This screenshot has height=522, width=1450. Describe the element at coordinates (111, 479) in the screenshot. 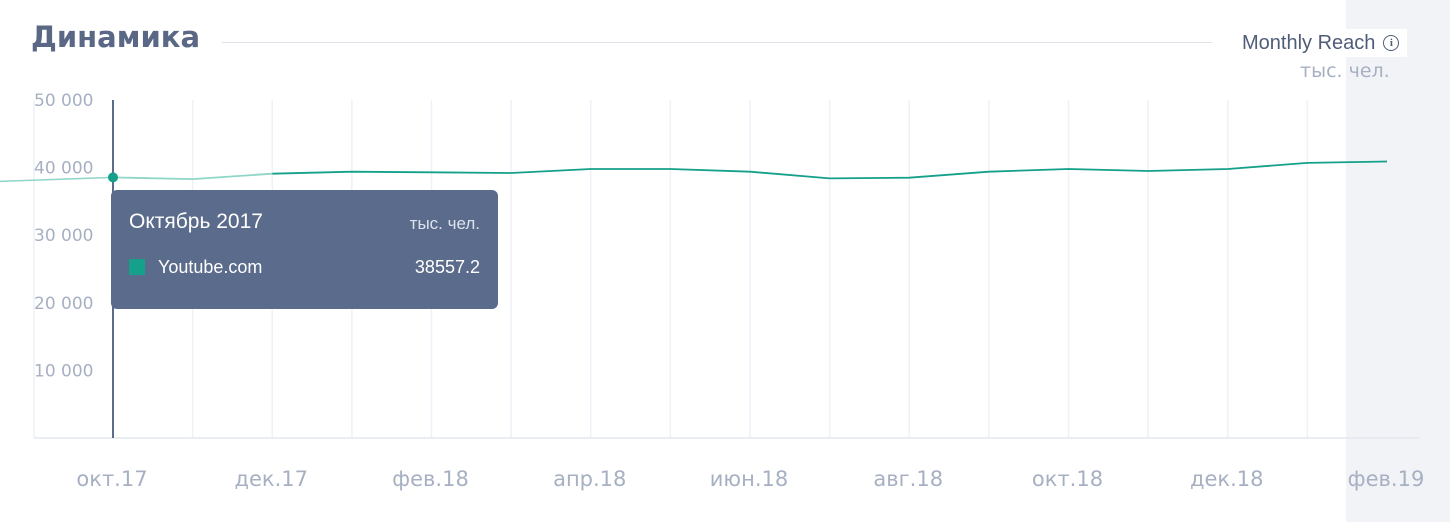

I see `x-tick-label: окт.17` at that location.